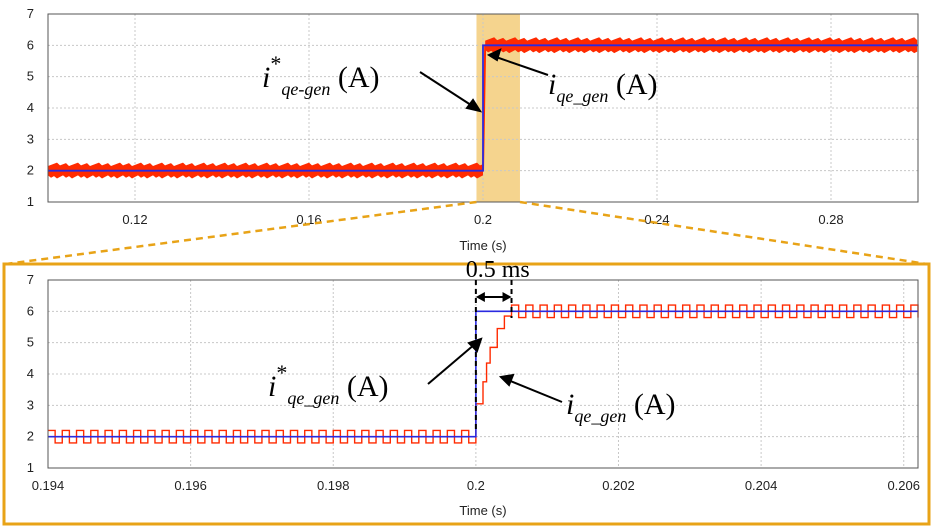 The image size is (933, 529). What do you see at coordinates (190, 485) in the screenshot?
I see `bottom-x-tick-label: 0.196` at bounding box center [190, 485].